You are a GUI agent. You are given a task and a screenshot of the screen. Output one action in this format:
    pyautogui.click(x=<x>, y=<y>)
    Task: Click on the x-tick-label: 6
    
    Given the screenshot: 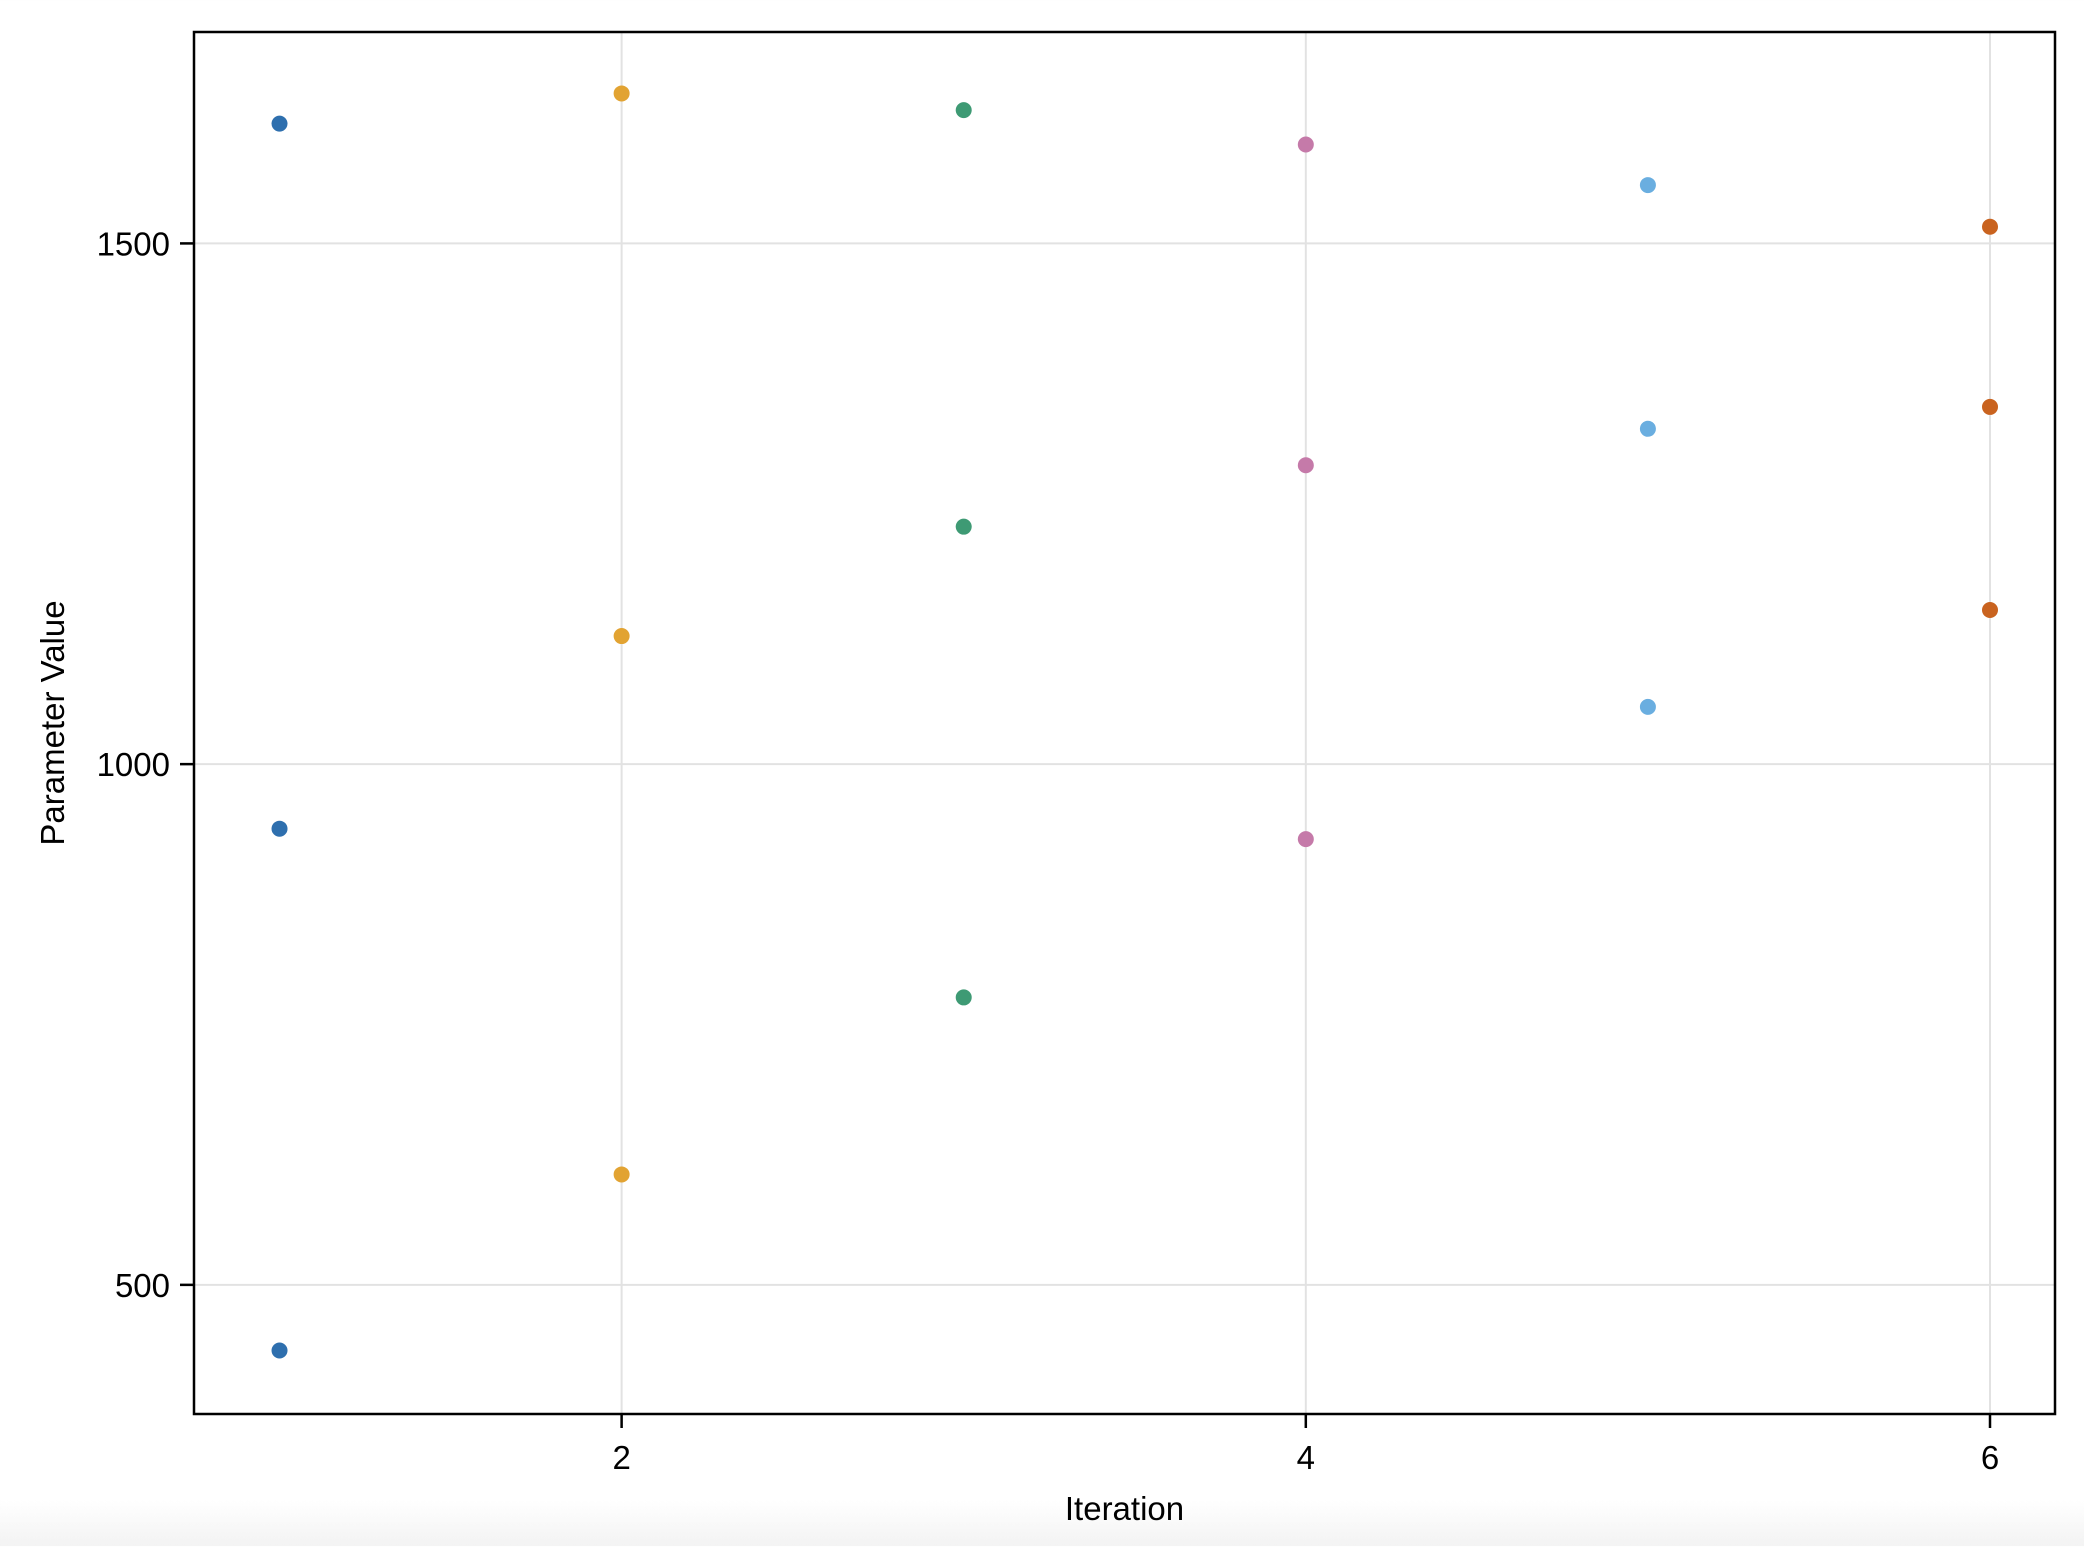 What is the action you would take?
    pyautogui.click(x=1990, y=1457)
    